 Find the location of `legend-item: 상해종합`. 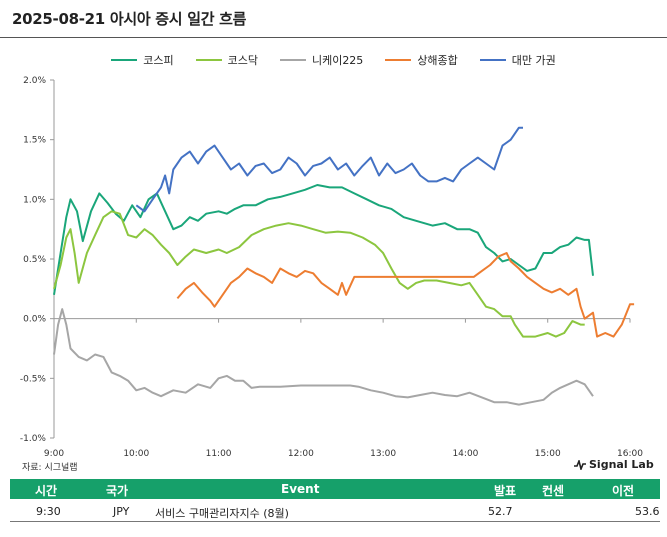

legend-item: 상해종합 is located at coordinates (421, 60).